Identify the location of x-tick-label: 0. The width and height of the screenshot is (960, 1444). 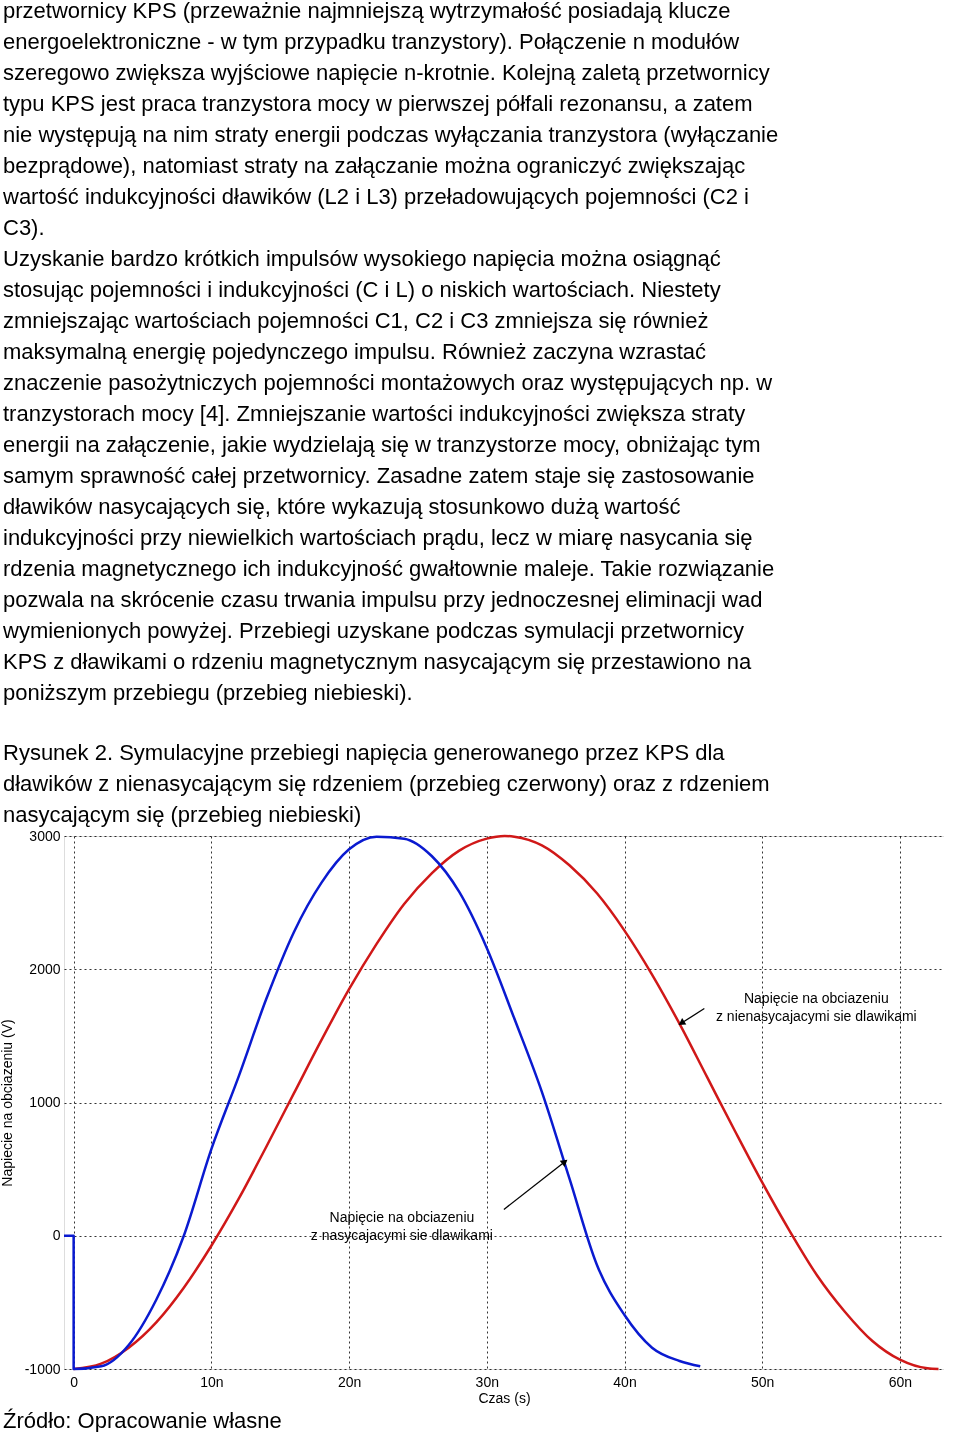
(74, 1381).